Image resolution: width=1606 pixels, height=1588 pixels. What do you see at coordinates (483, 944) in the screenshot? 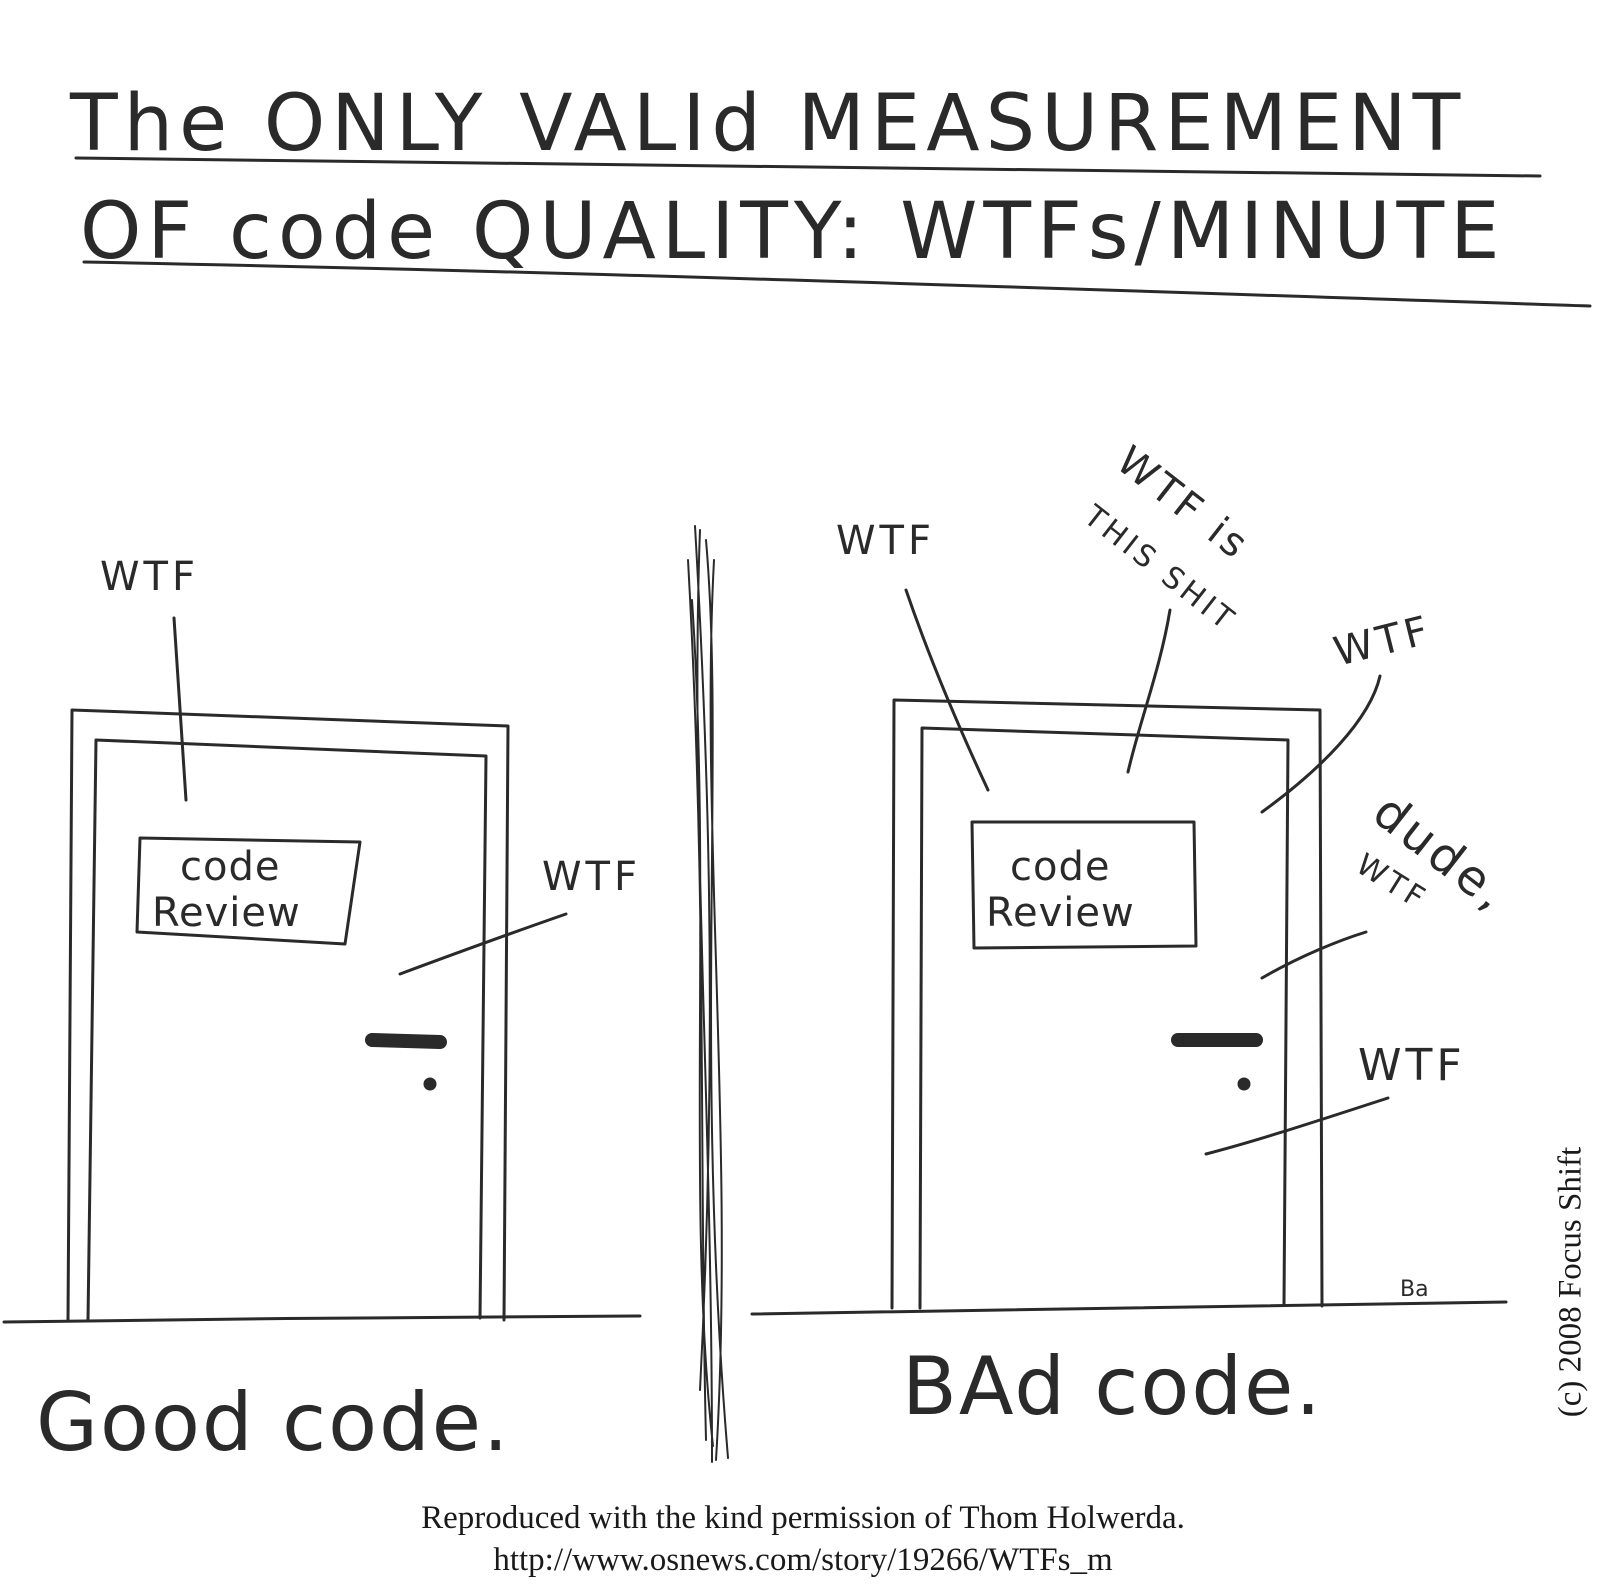
I see `left-pointer-right` at bounding box center [483, 944].